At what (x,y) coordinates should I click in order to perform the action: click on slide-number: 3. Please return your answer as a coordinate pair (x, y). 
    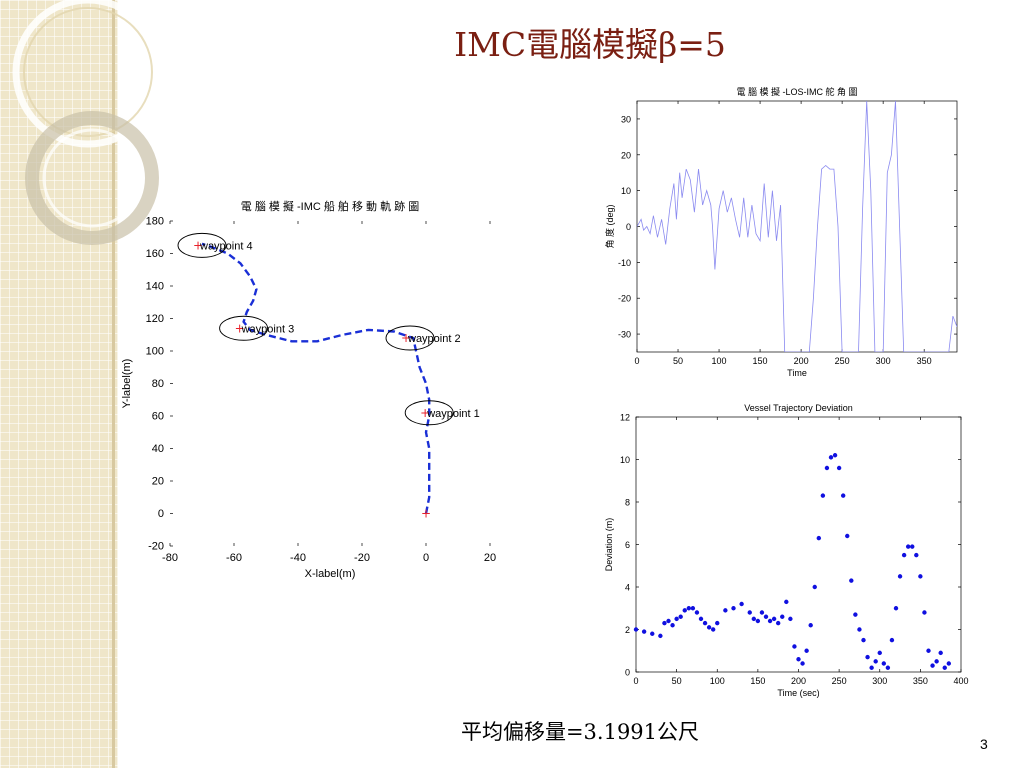
    Looking at the image, I should click on (984, 744).